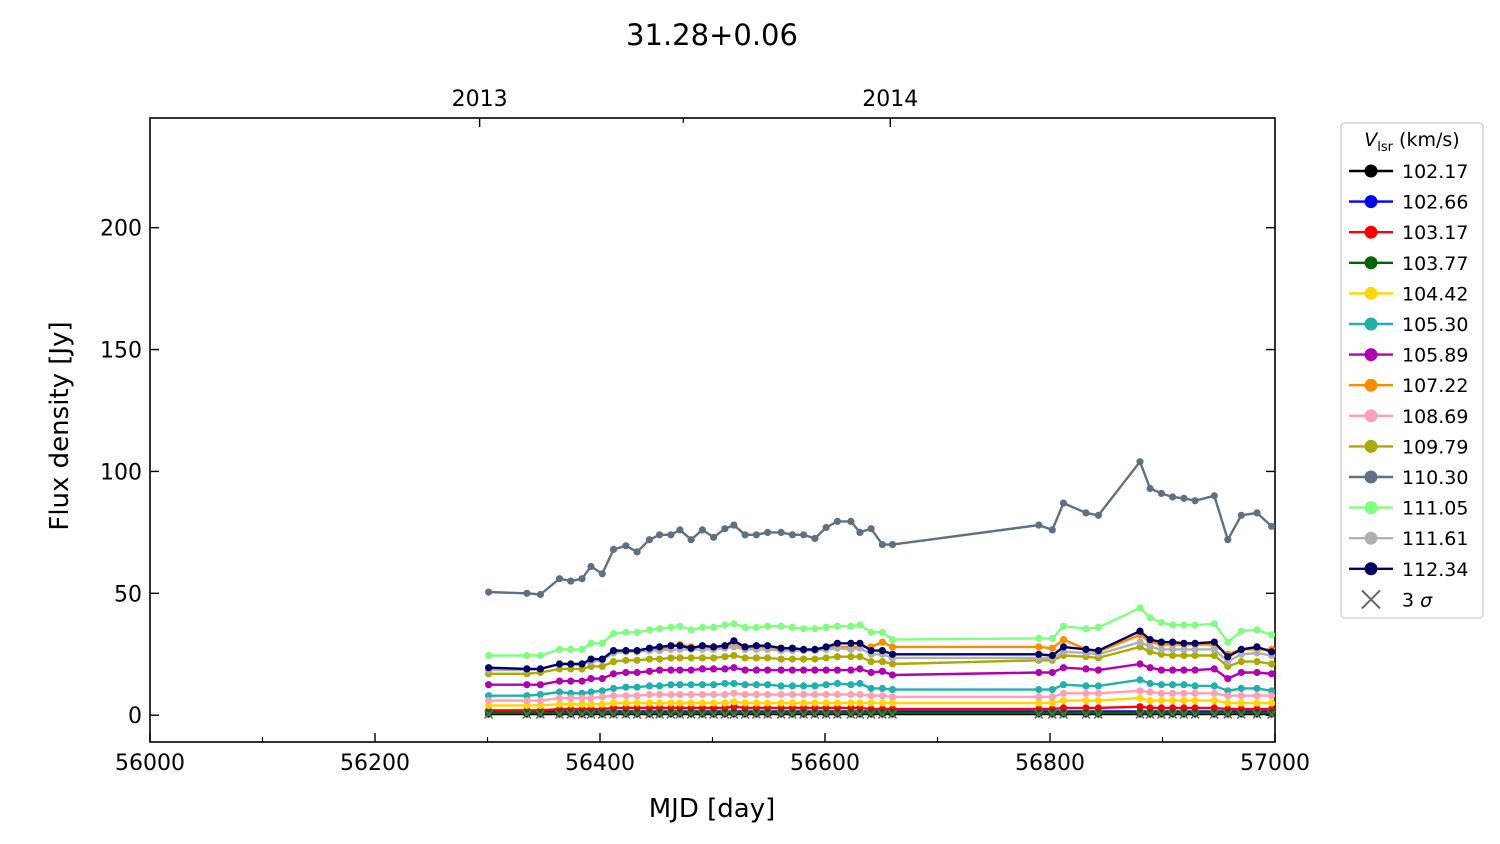  What do you see at coordinates (880, 702) in the screenshot?
I see `series-104.42` at bounding box center [880, 702].